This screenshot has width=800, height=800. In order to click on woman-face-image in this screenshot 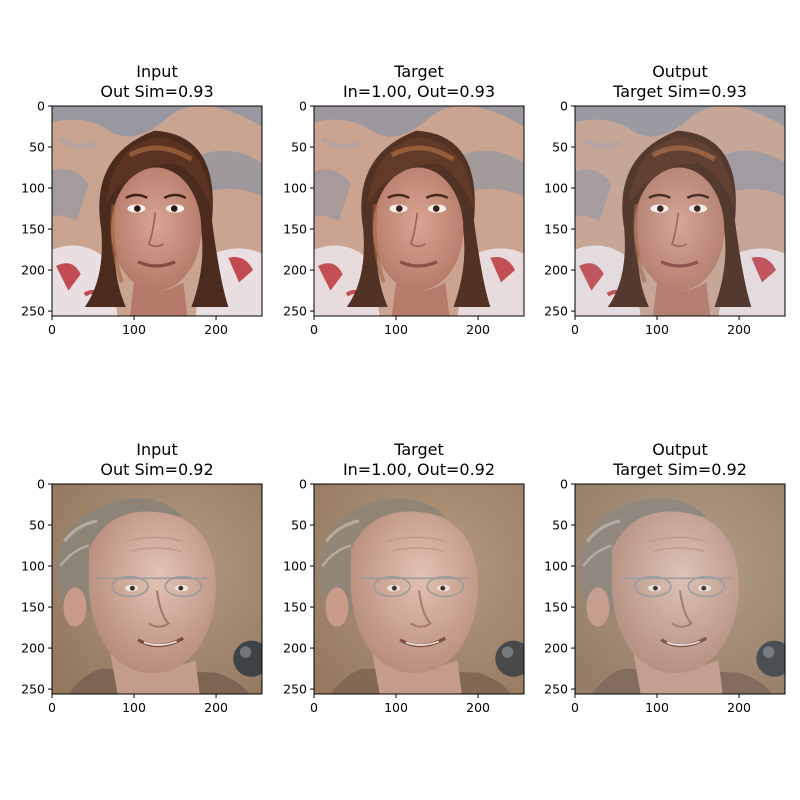, I will do `click(157, 211)`.